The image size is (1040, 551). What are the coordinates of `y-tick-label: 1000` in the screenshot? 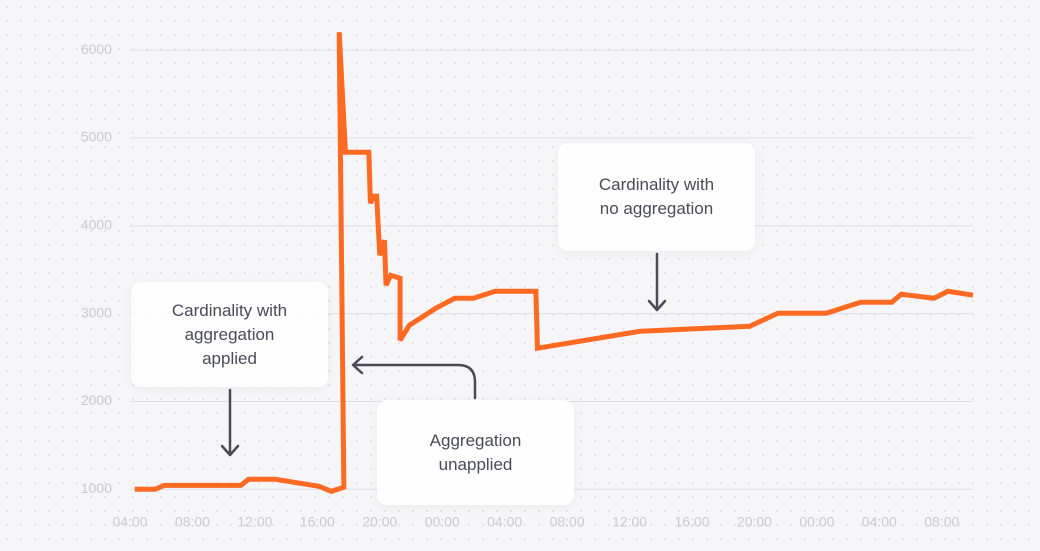 It's located at (96, 488).